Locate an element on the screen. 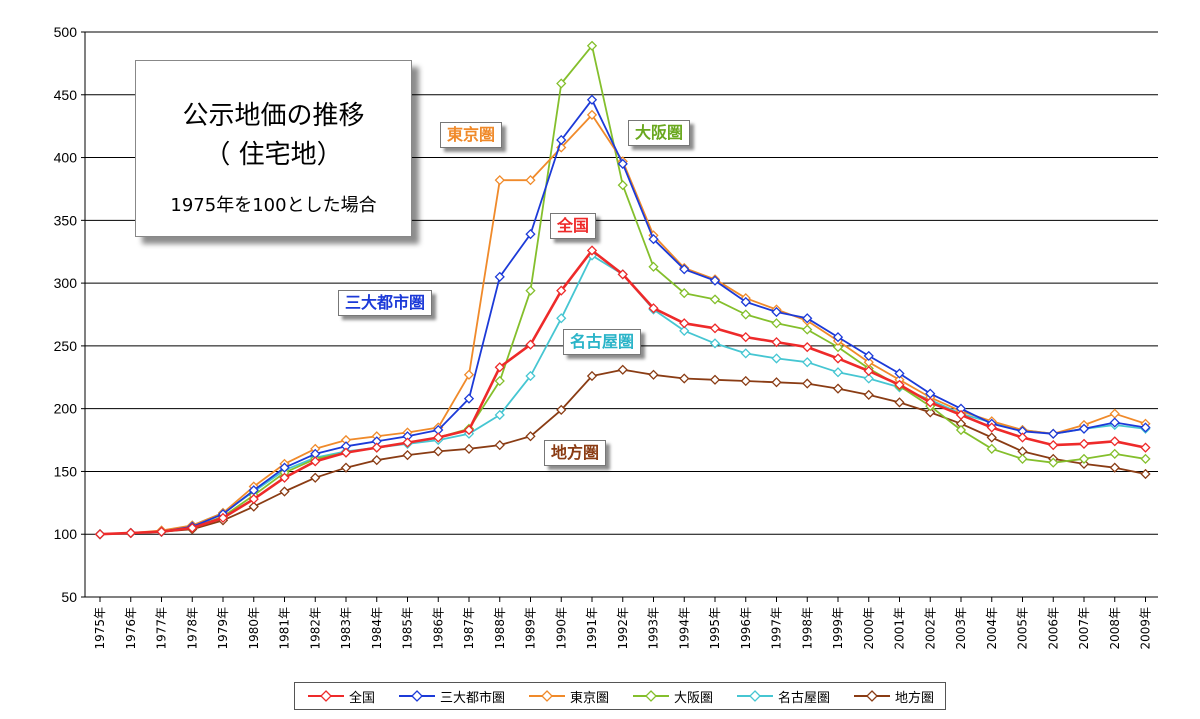 This screenshot has width=1200, height=719. x-tick-label: 2007年 is located at coordinates (1084, 628).